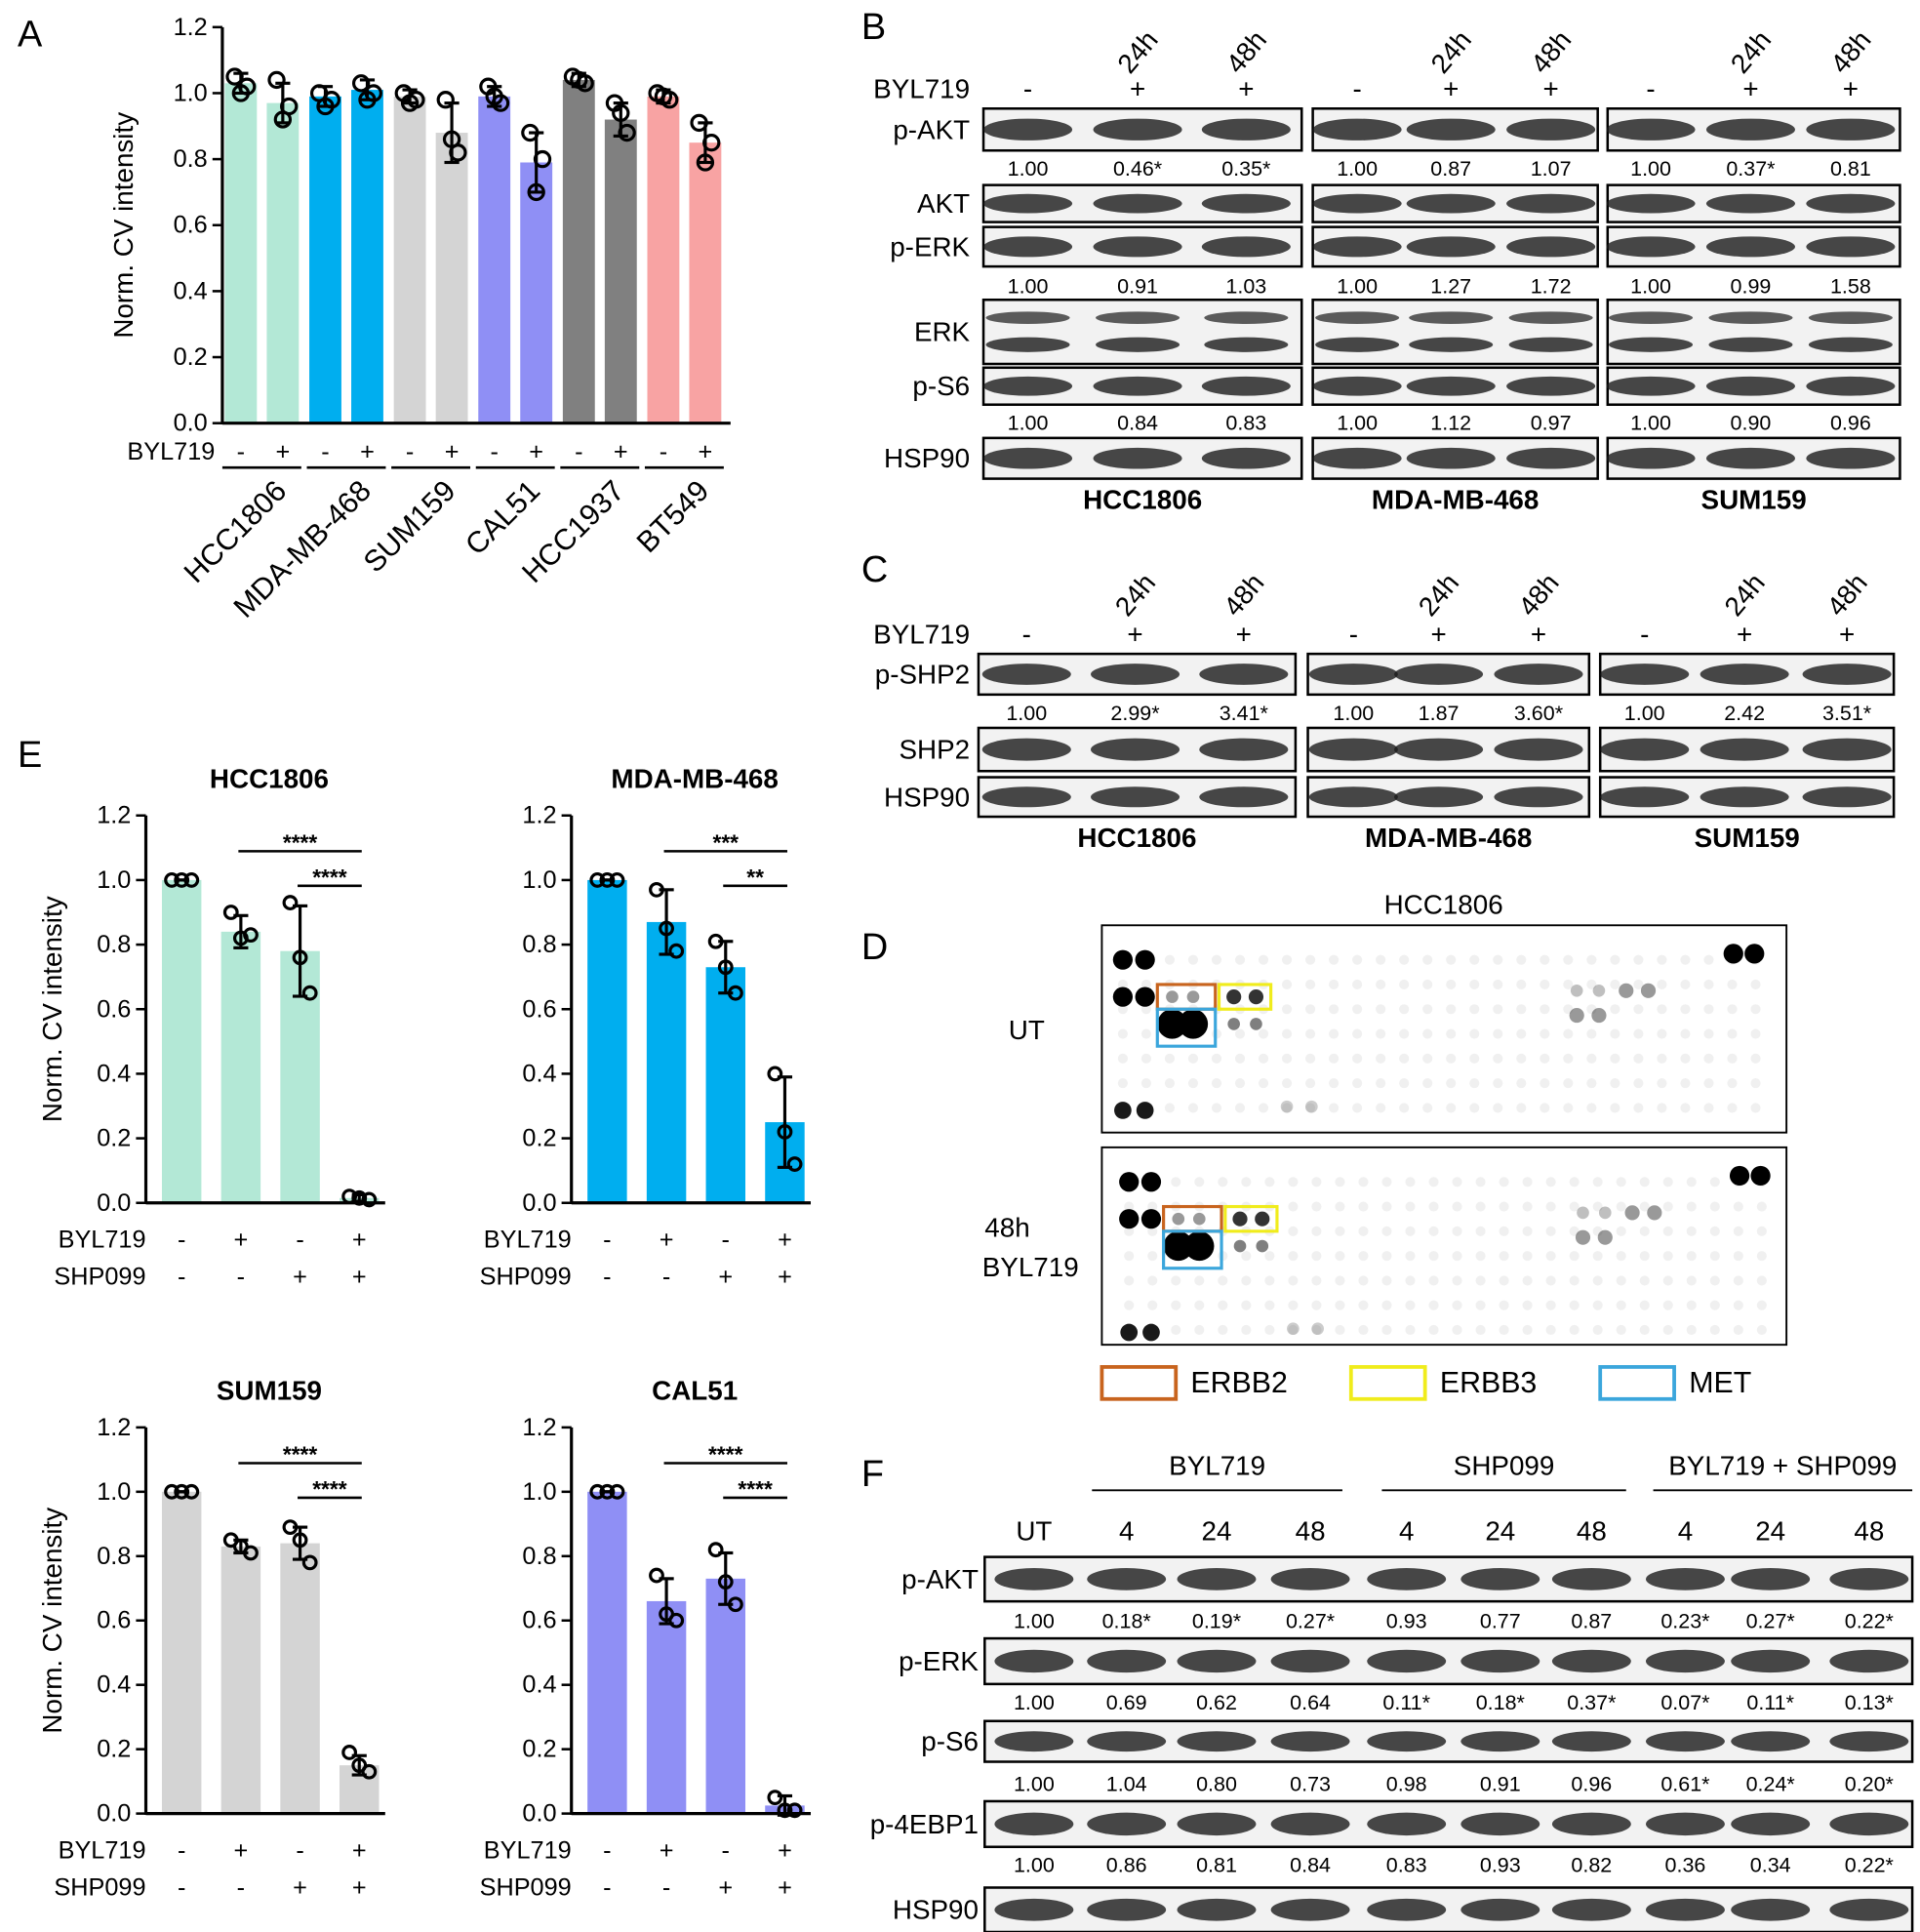  What do you see at coordinates (1751, 423) in the screenshot?
I see `quantification: 0.90` at bounding box center [1751, 423].